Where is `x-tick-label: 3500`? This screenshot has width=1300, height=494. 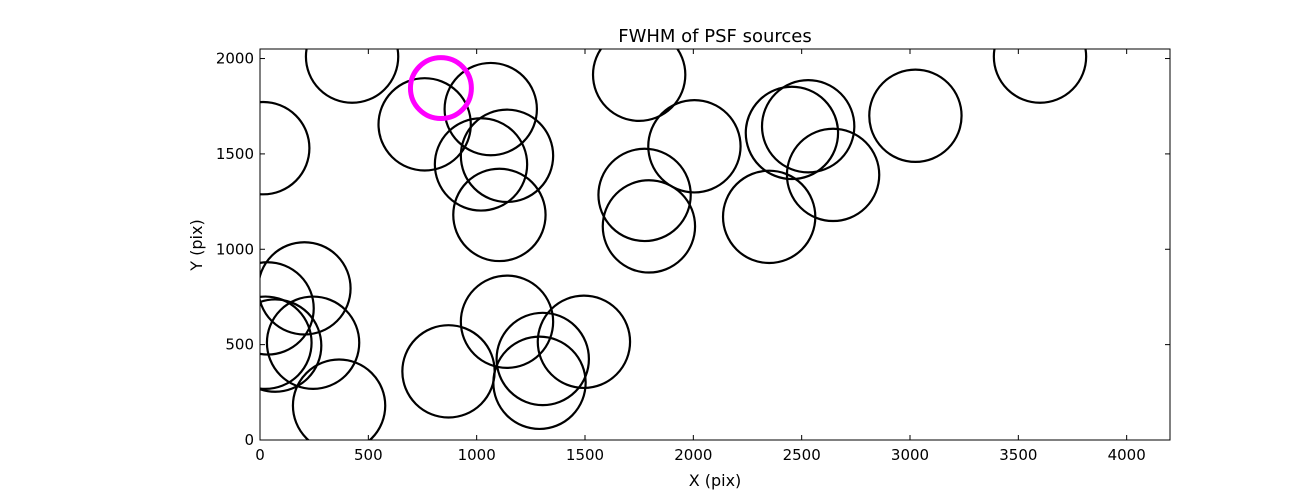
x-tick-label: 3500 is located at coordinates (1018, 455).